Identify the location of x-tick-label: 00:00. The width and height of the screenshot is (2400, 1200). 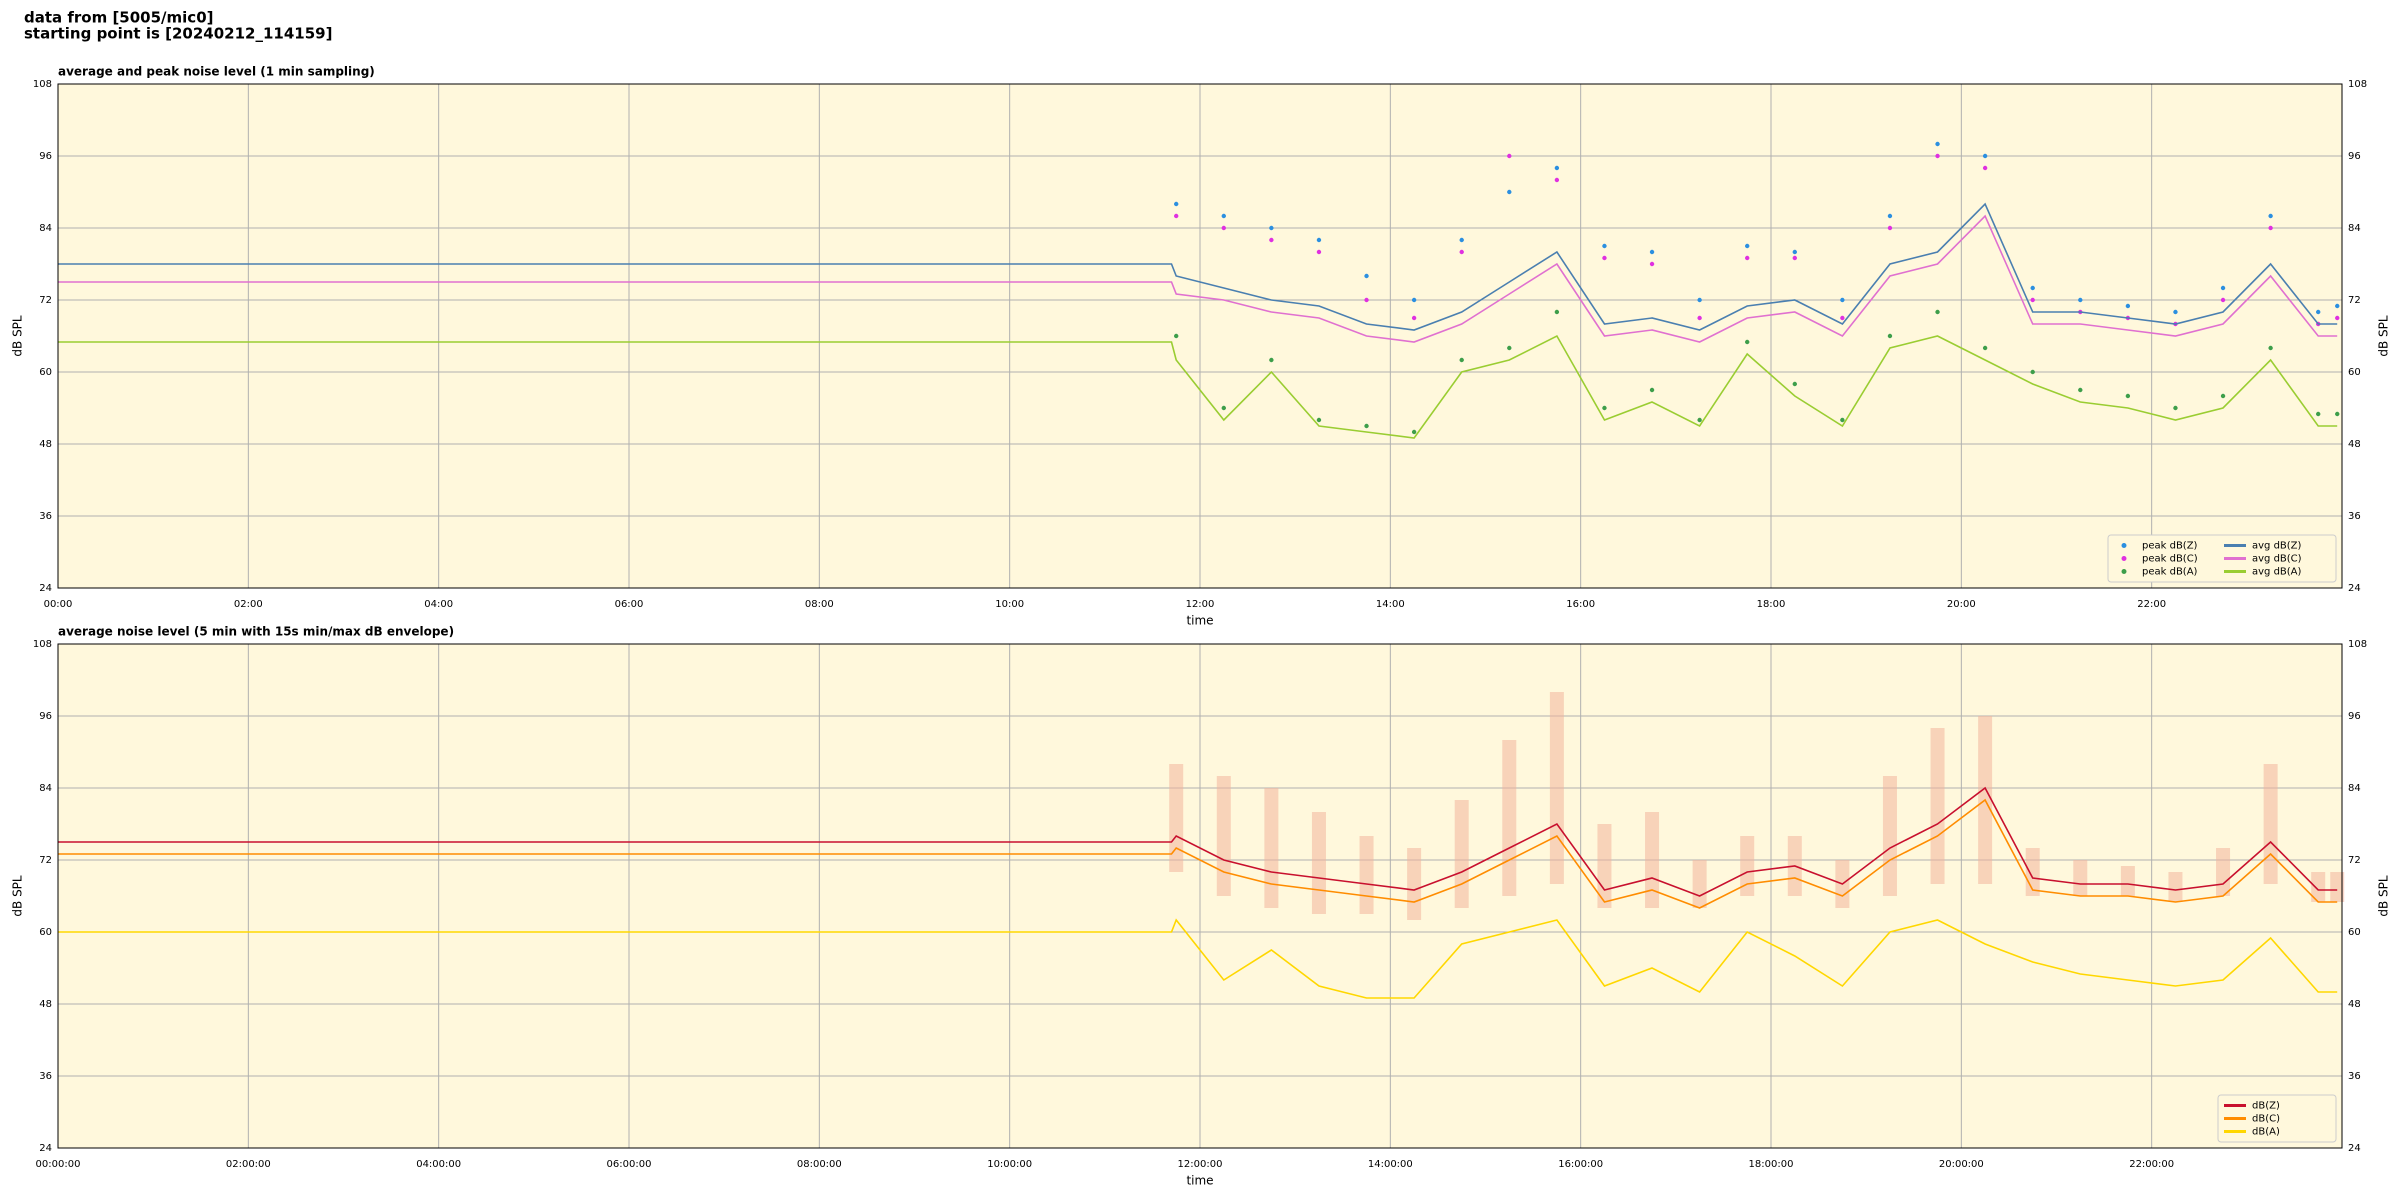
(58, 604).